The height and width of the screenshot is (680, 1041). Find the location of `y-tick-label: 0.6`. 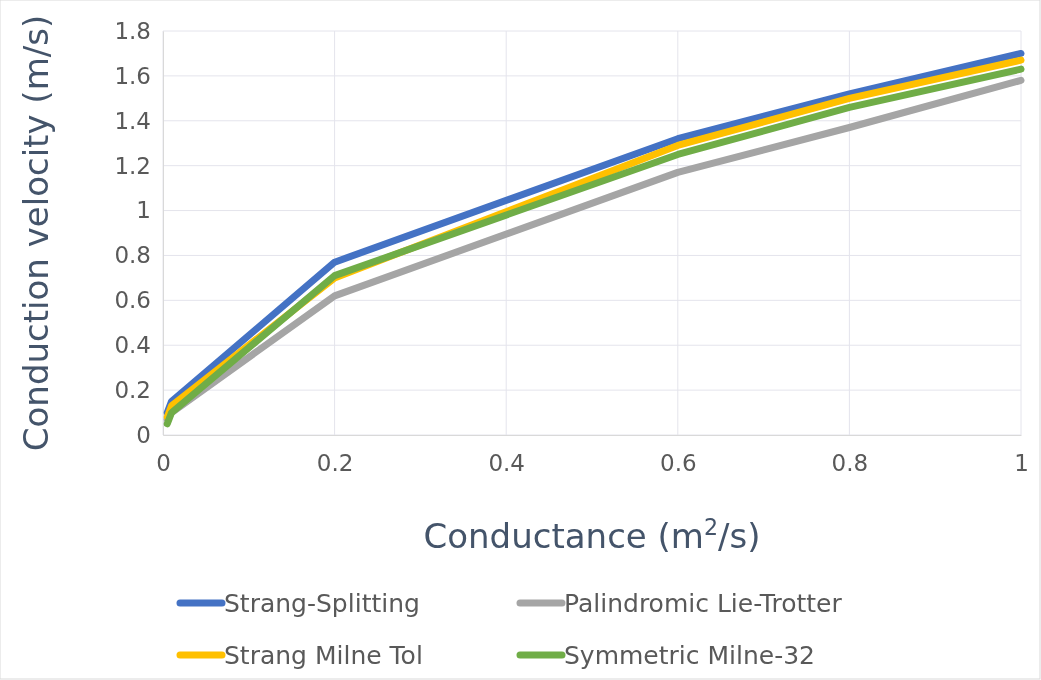

y-tick-label: 0.6 is located at coordinates (132, 300).